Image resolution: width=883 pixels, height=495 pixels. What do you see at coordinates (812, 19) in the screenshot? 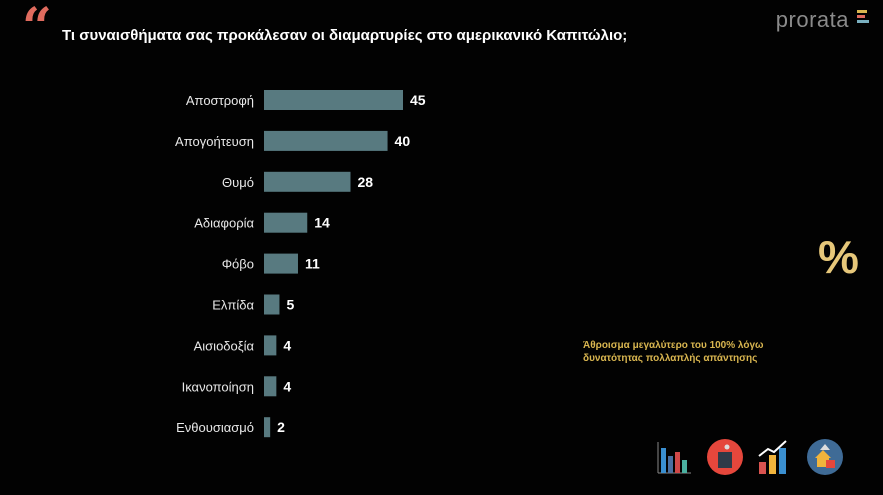
I see `logo: prorata` at bounding box center [812, 19].